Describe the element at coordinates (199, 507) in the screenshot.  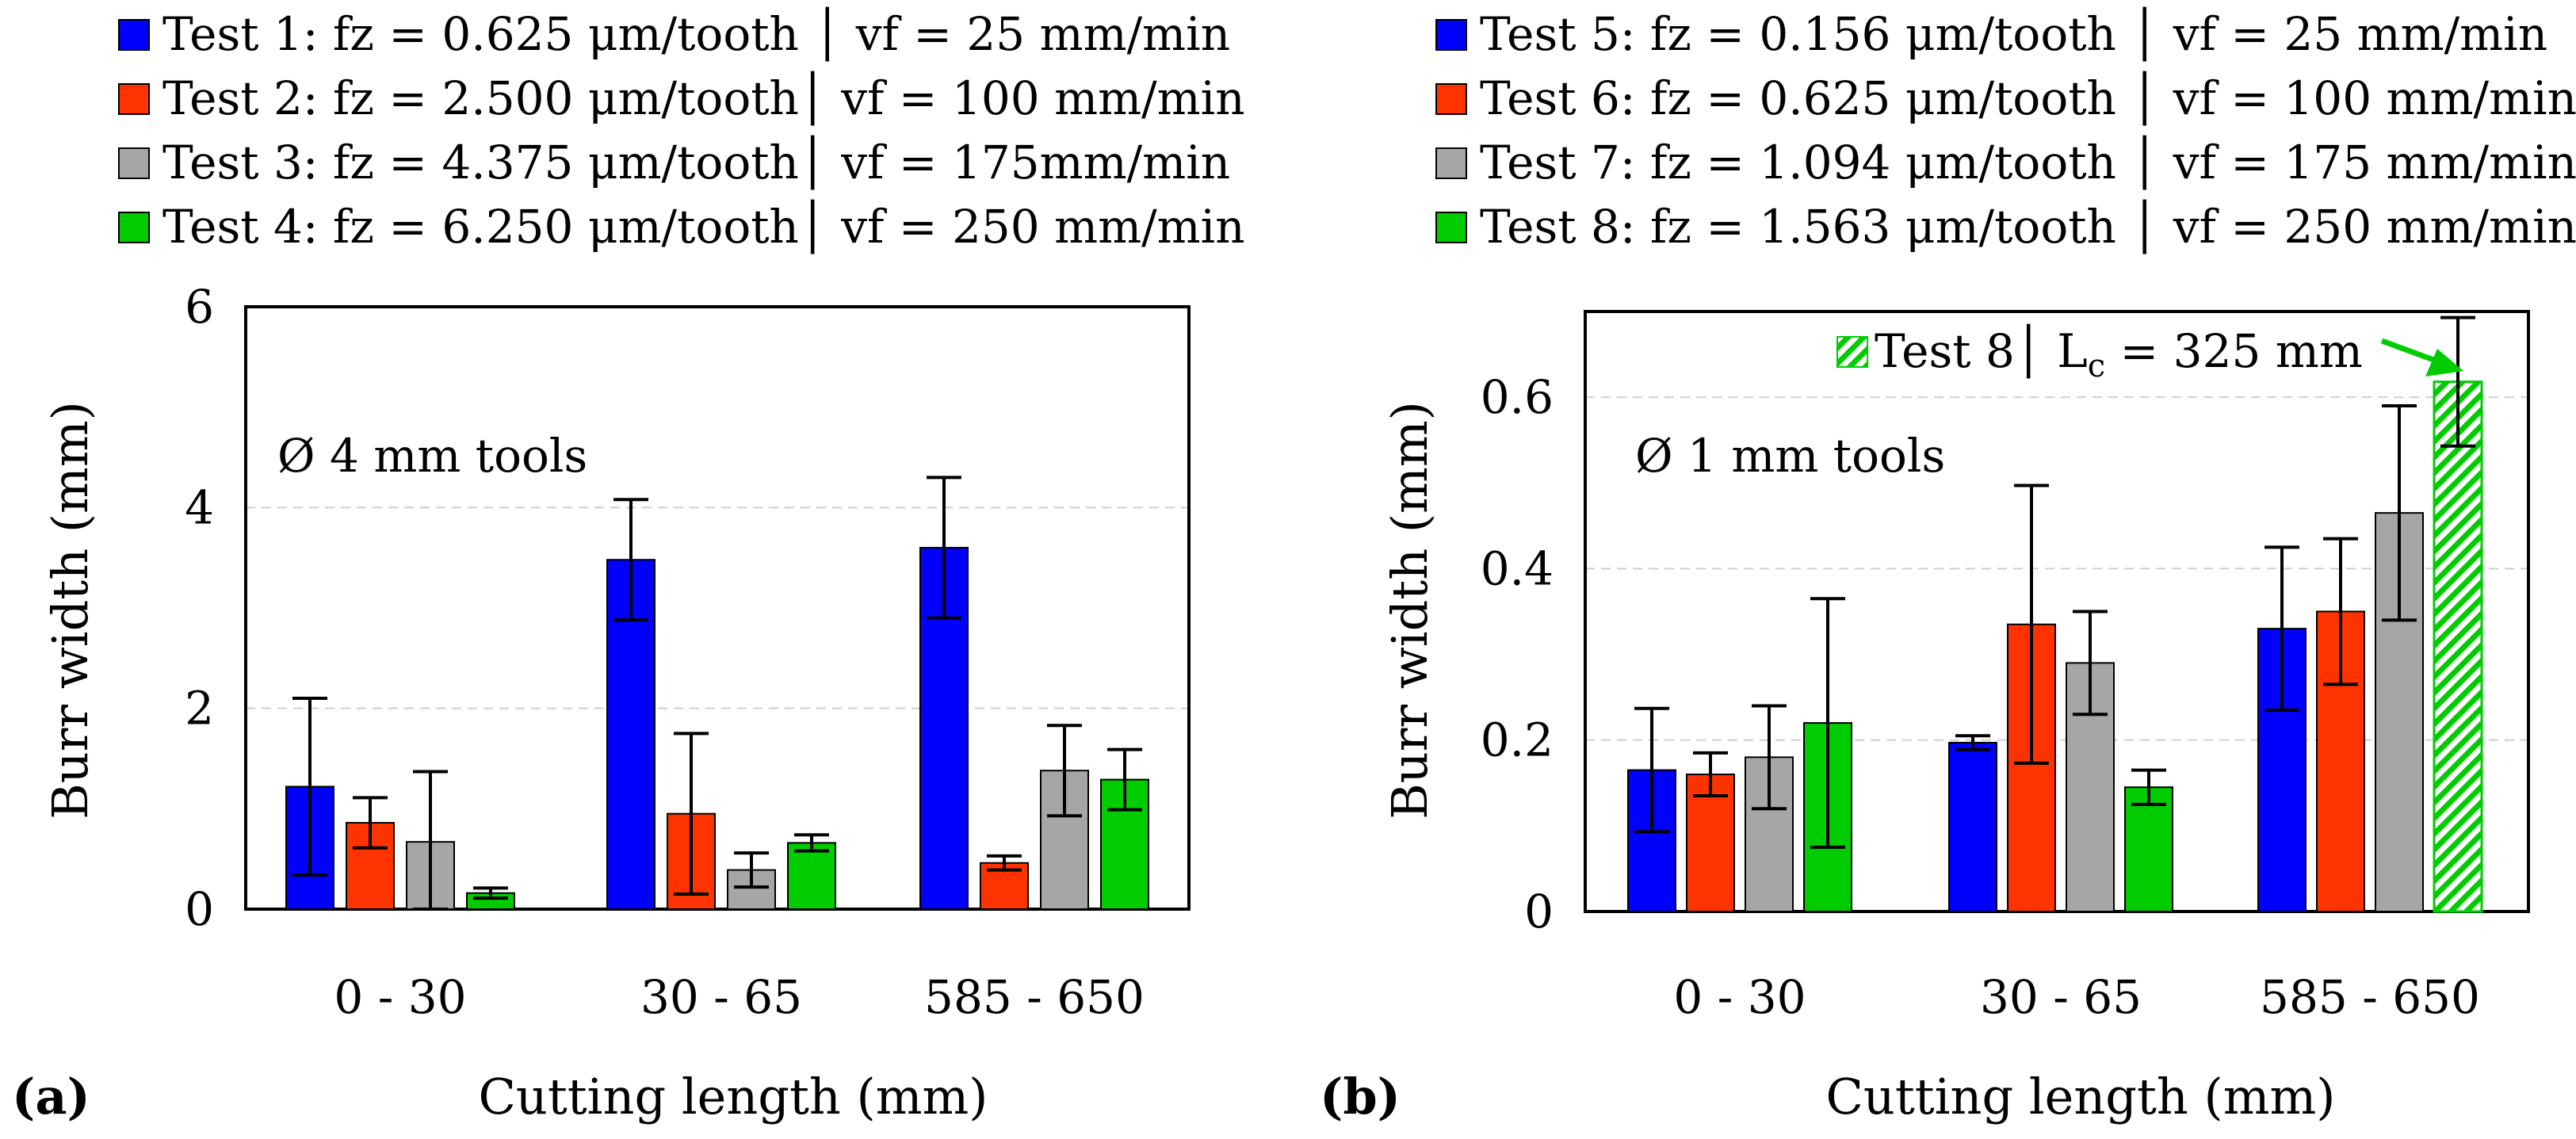
I see `y-tick-a-2: 4` at that location.